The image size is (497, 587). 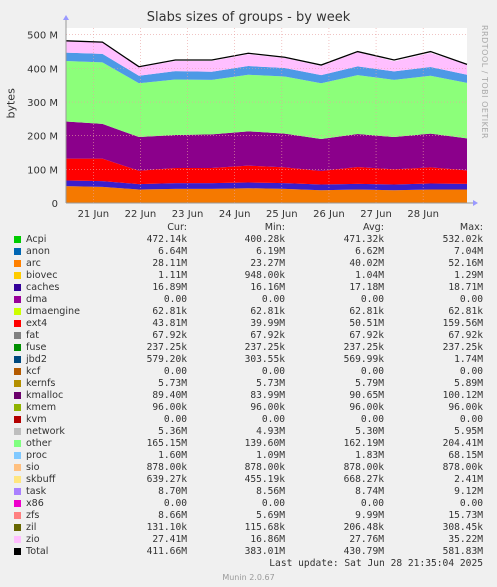 What do you see at coordinates (248, 17) in the screenshot?
I see `chart-title: Slabs sizes of groups - by week` at bounding box center [248, 17].